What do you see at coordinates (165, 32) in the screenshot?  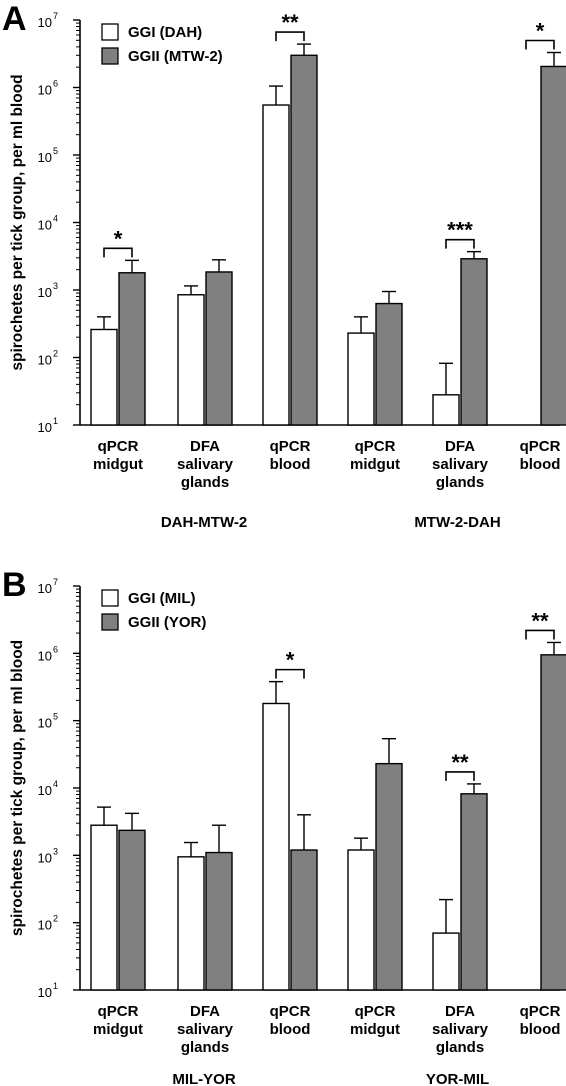 I see `legend-label: GGI (DAH)` at bounding box center [165, 32].